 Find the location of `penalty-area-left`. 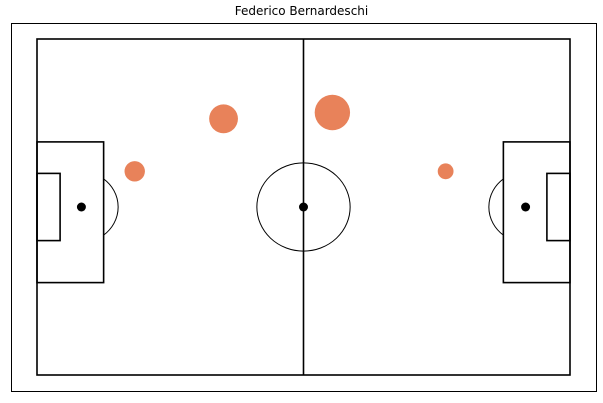

penalty-area-left is located at coordinates (70, 212).